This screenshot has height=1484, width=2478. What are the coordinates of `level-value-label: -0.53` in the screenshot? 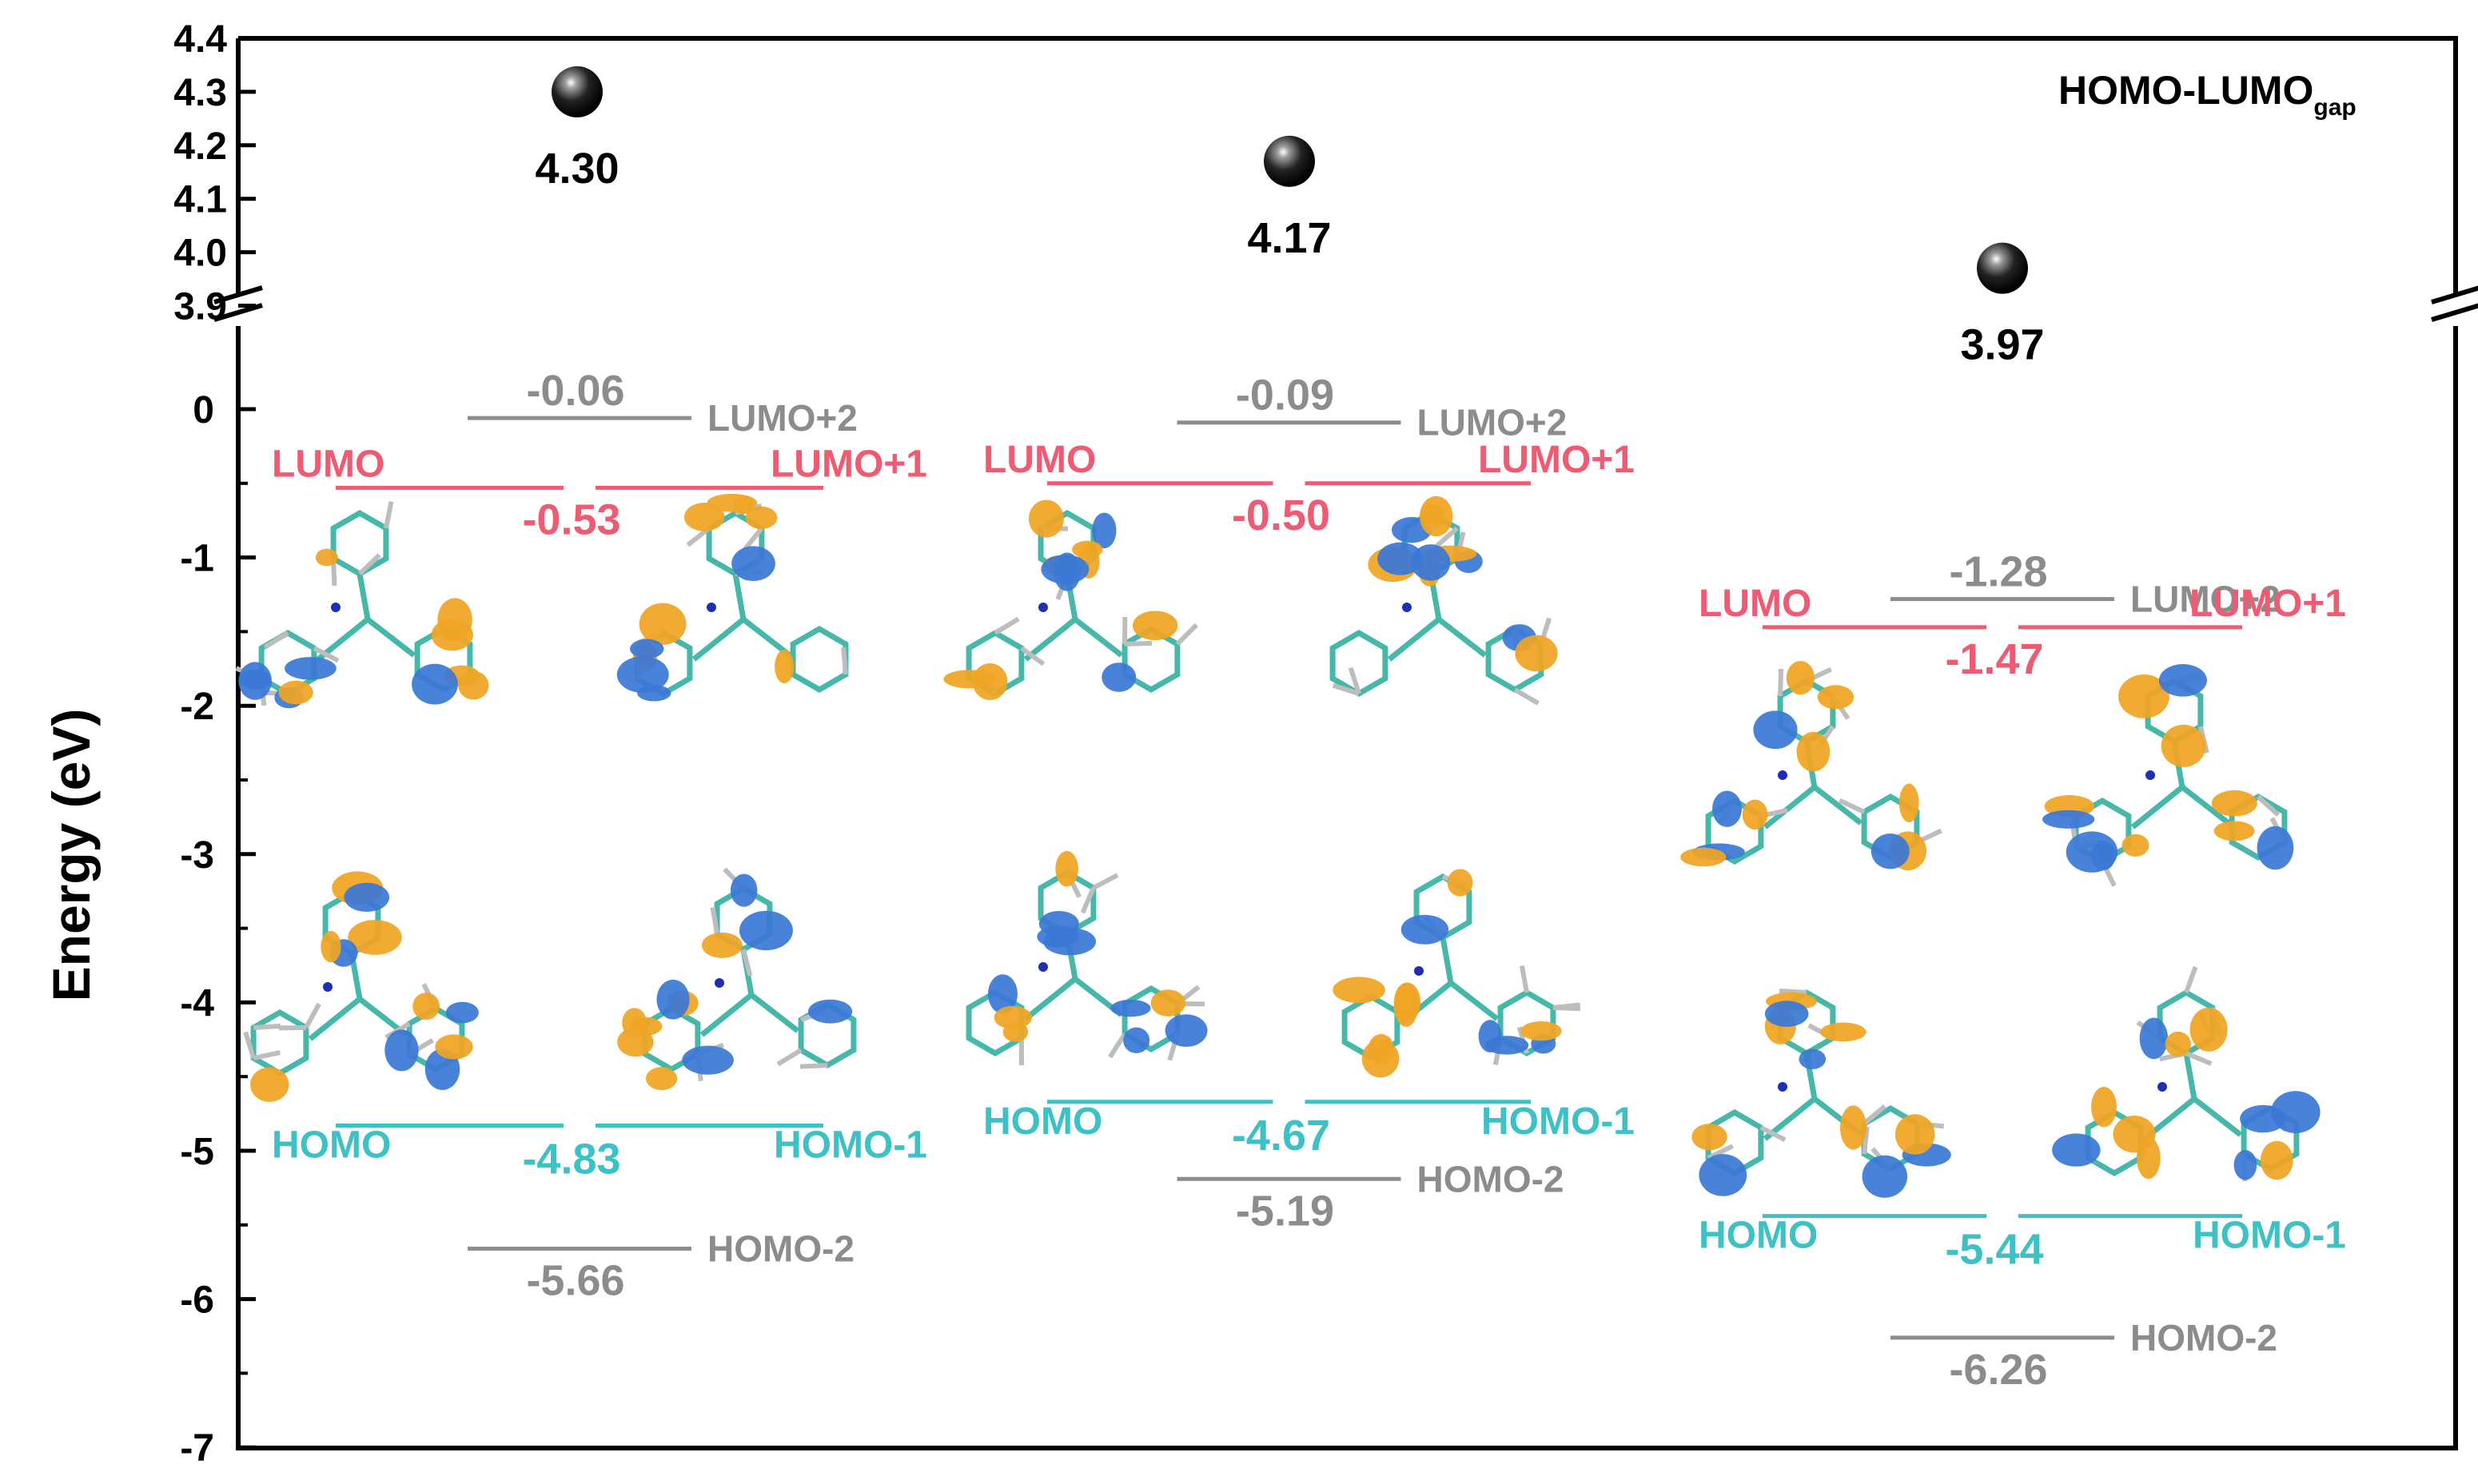 It's located at (571, 519).